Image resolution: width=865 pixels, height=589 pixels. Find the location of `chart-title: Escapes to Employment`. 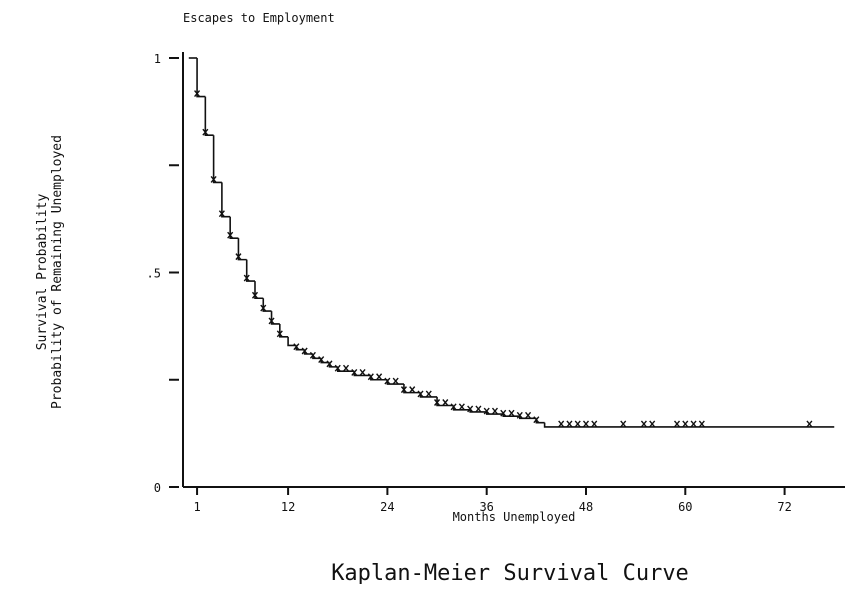

chart-title: Escapes to Employment is located at coordinates (259, 18).